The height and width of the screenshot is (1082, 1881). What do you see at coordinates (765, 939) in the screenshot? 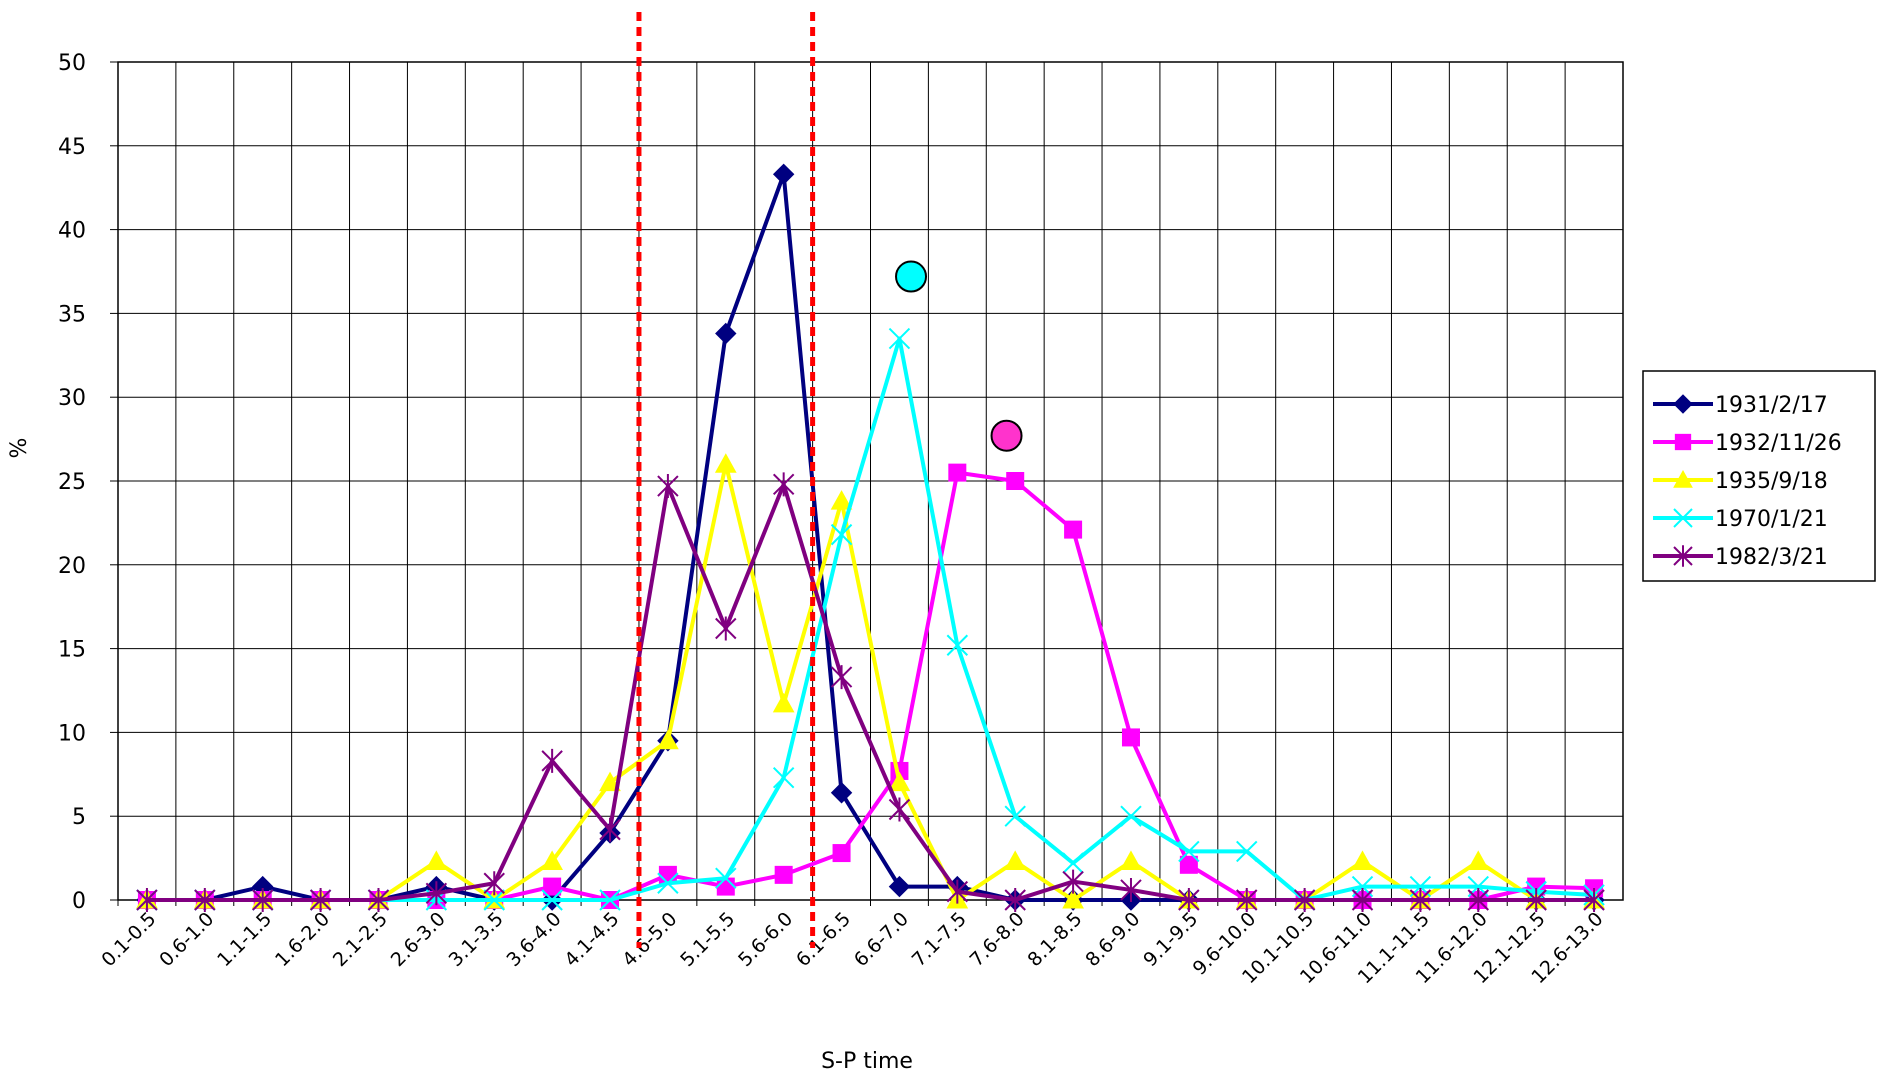
I see `x-tick-label: 5.6-6.0` at bounding box center [765, 939].